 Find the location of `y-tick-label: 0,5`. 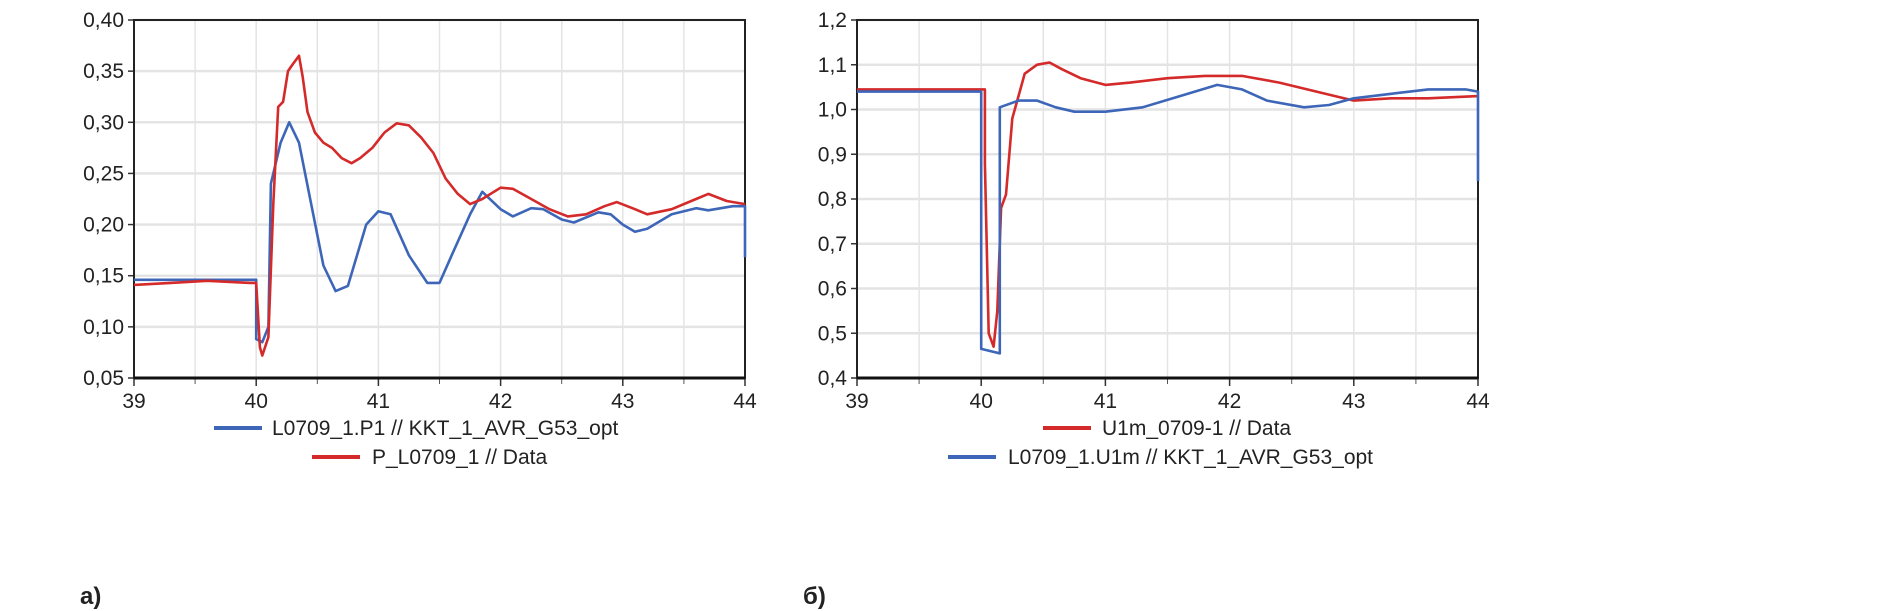

y-tick-label: 0,5 is located at coordinates (832, 333).